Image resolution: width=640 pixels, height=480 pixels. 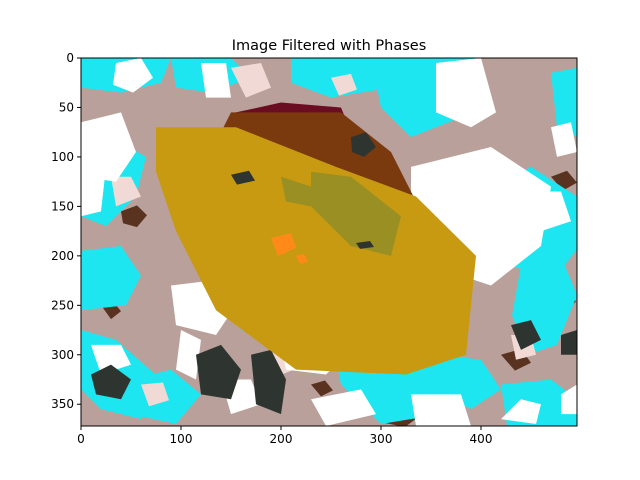 What do you see at coordinates (329, 46) in the screenshot?
I see `chart-title: Image Filtered with Phases` at bounding box center [329, 46].